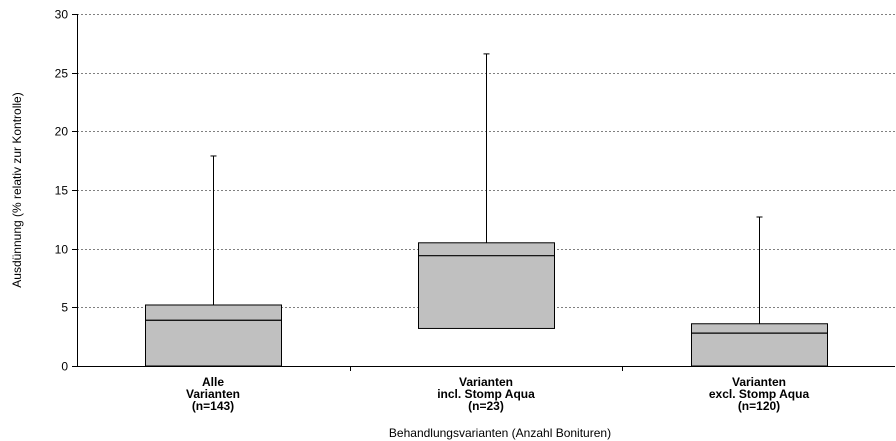 The image size is (896, 441). What do you see at coordinates (64, 367) in the screenshot?
I see `y-tick-label: 0` at bounding box center [64, 367].